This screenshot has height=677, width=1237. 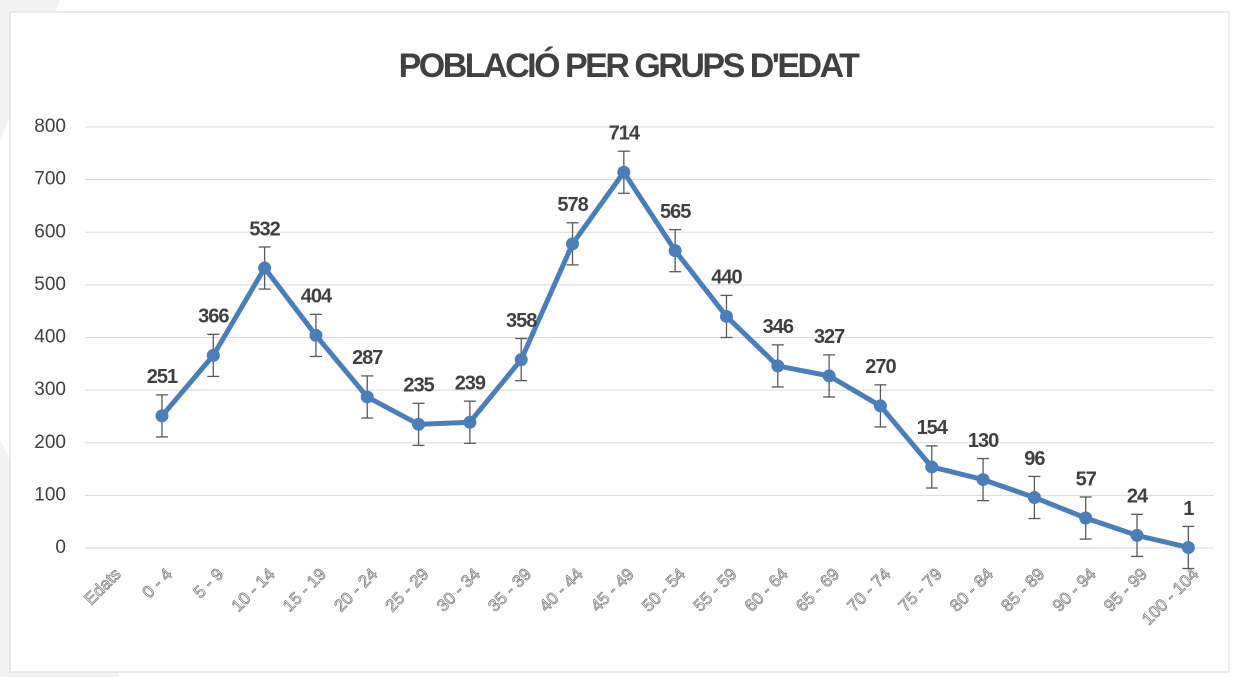 What do you see at coordinates (50, 179) in the screenshot?
I see `y-tick-label: 700` at bounding box center [50, 179].